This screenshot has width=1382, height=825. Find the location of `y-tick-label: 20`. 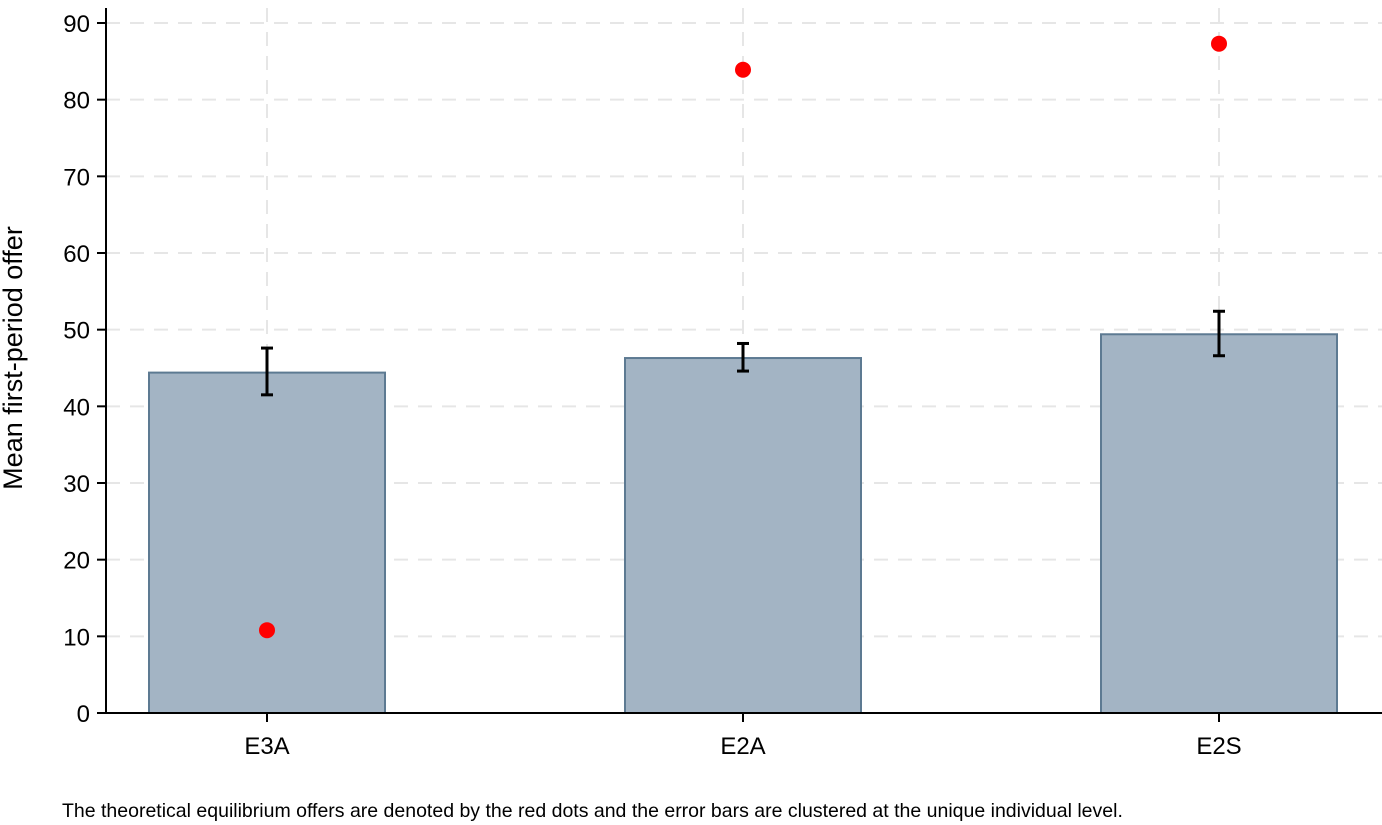

y-tick-label: 20 is located at coordinates (76, 561).